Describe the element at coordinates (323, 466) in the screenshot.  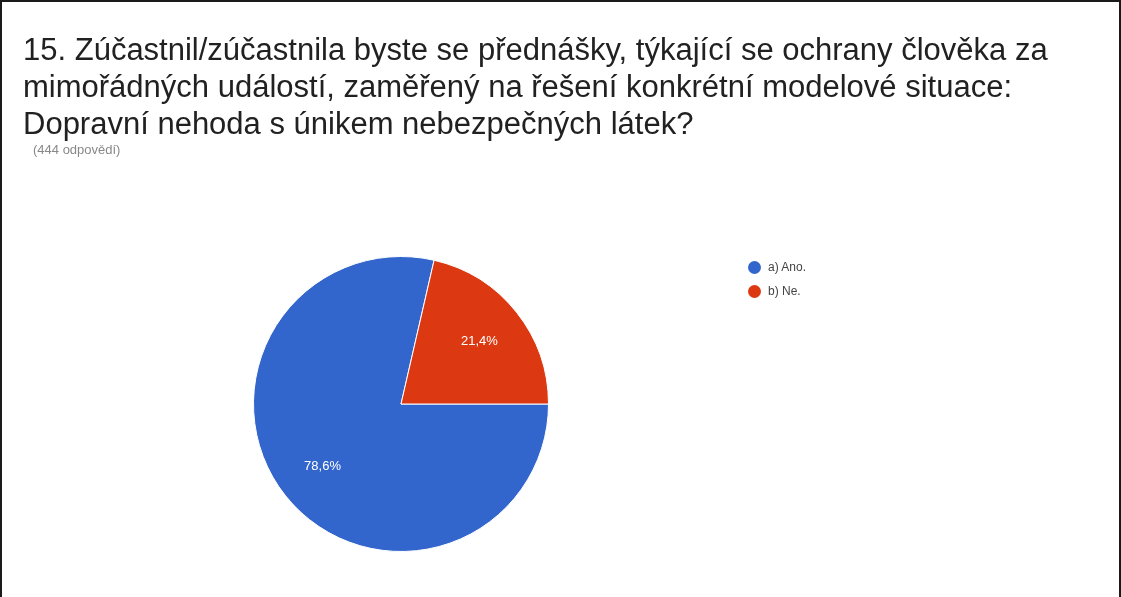
I see `data-label: 78,6%` at that location.